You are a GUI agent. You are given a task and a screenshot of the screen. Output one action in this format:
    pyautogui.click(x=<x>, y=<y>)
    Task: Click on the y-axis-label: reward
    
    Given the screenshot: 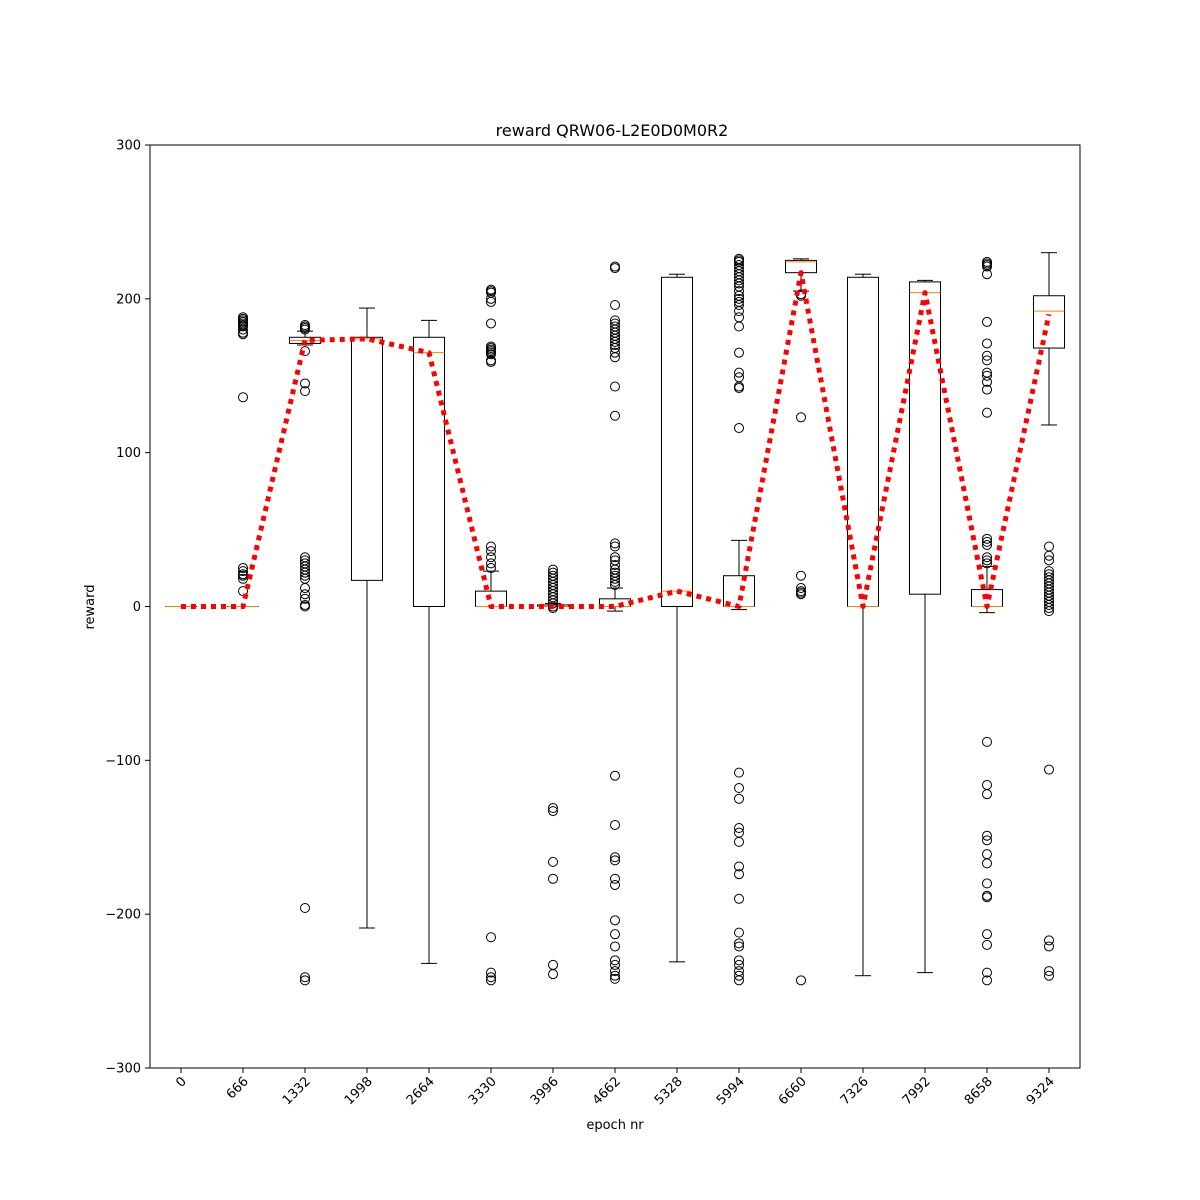 What is the action you would take?
    pyautogui.click(x=90, y=606)
    